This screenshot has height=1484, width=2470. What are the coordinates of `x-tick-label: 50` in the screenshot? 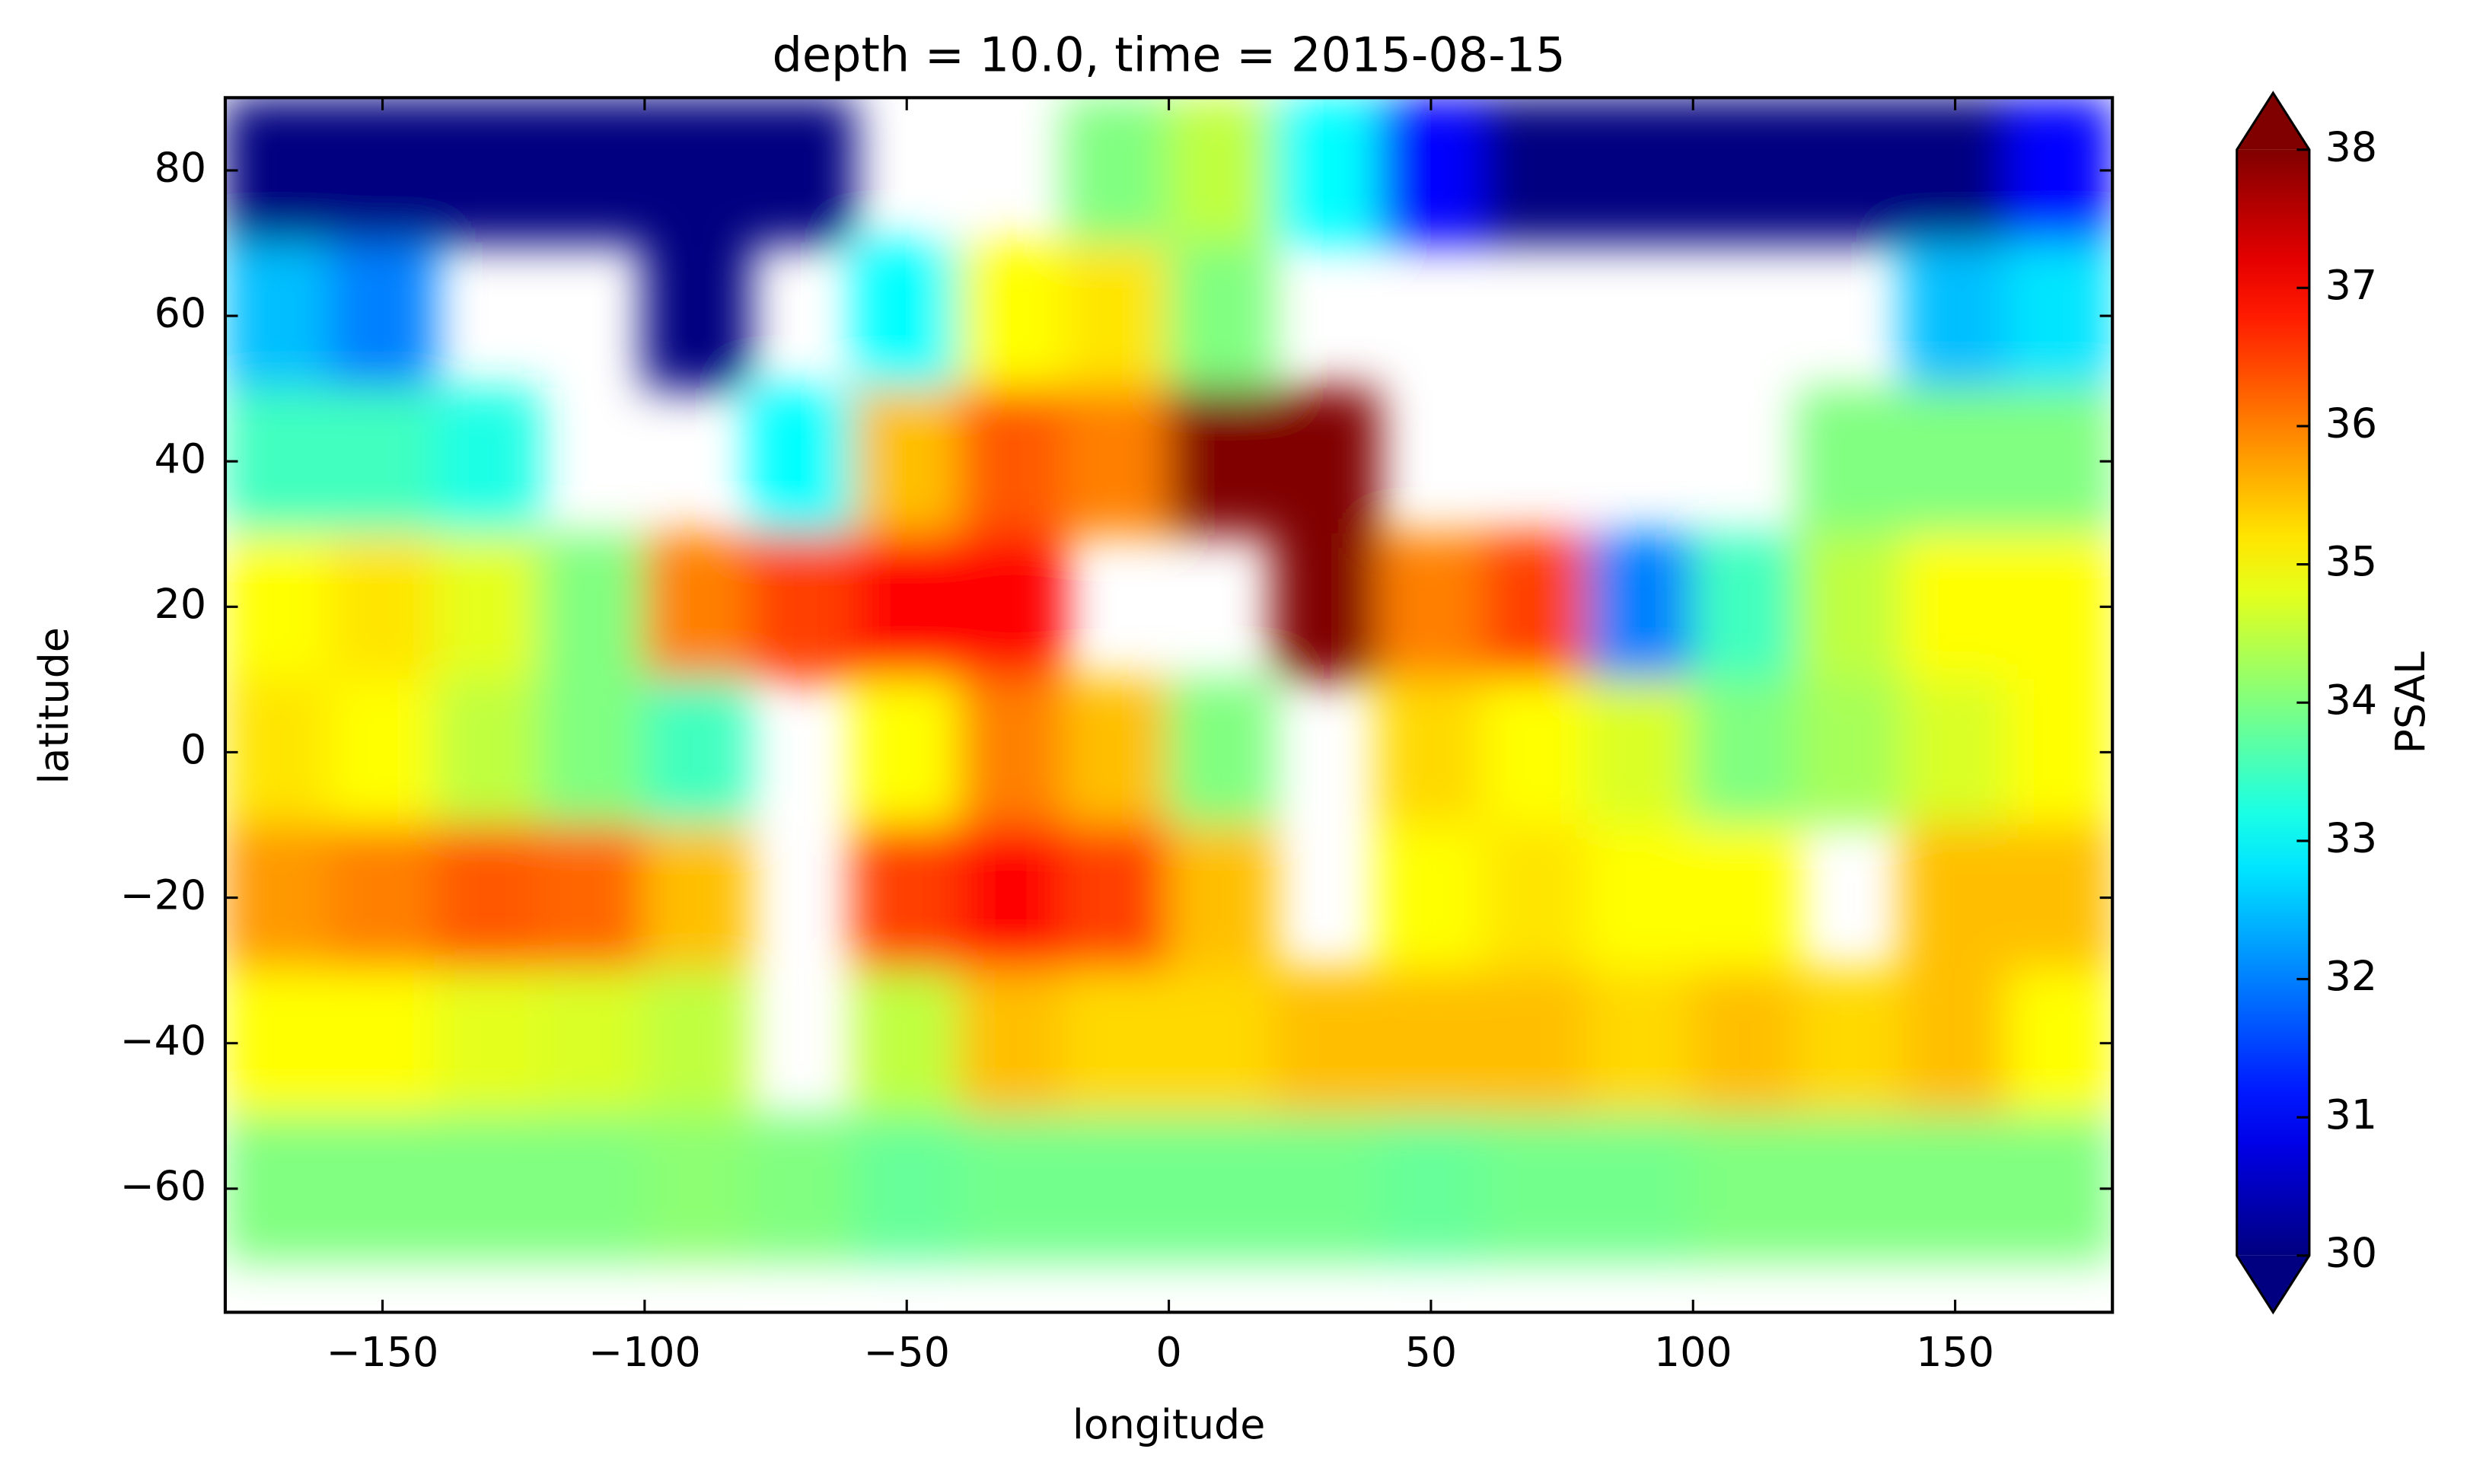 It's located at (1431, 1352).